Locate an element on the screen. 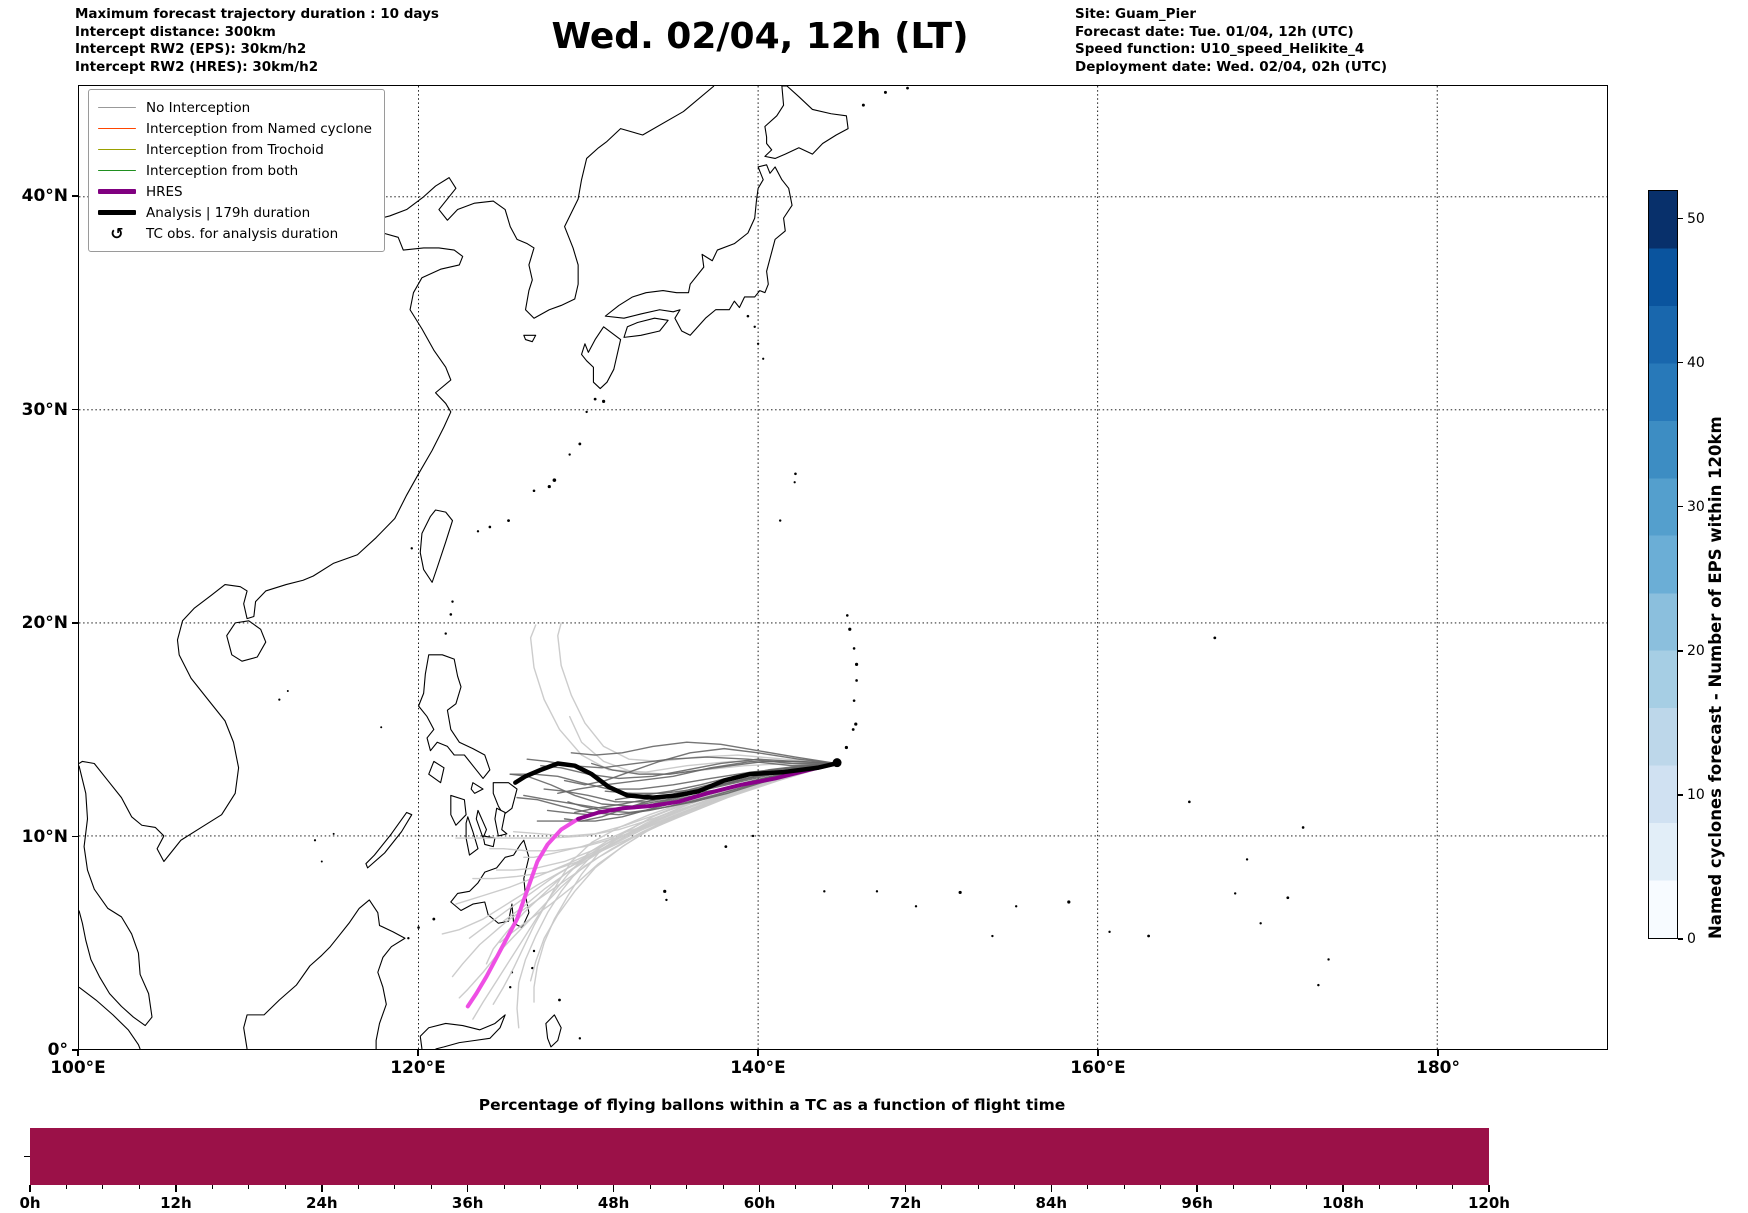 This screenshot has height=1213, width=1748. intercept-distance-line: Intercept distance: 300km is located at coordinates (175, 31).